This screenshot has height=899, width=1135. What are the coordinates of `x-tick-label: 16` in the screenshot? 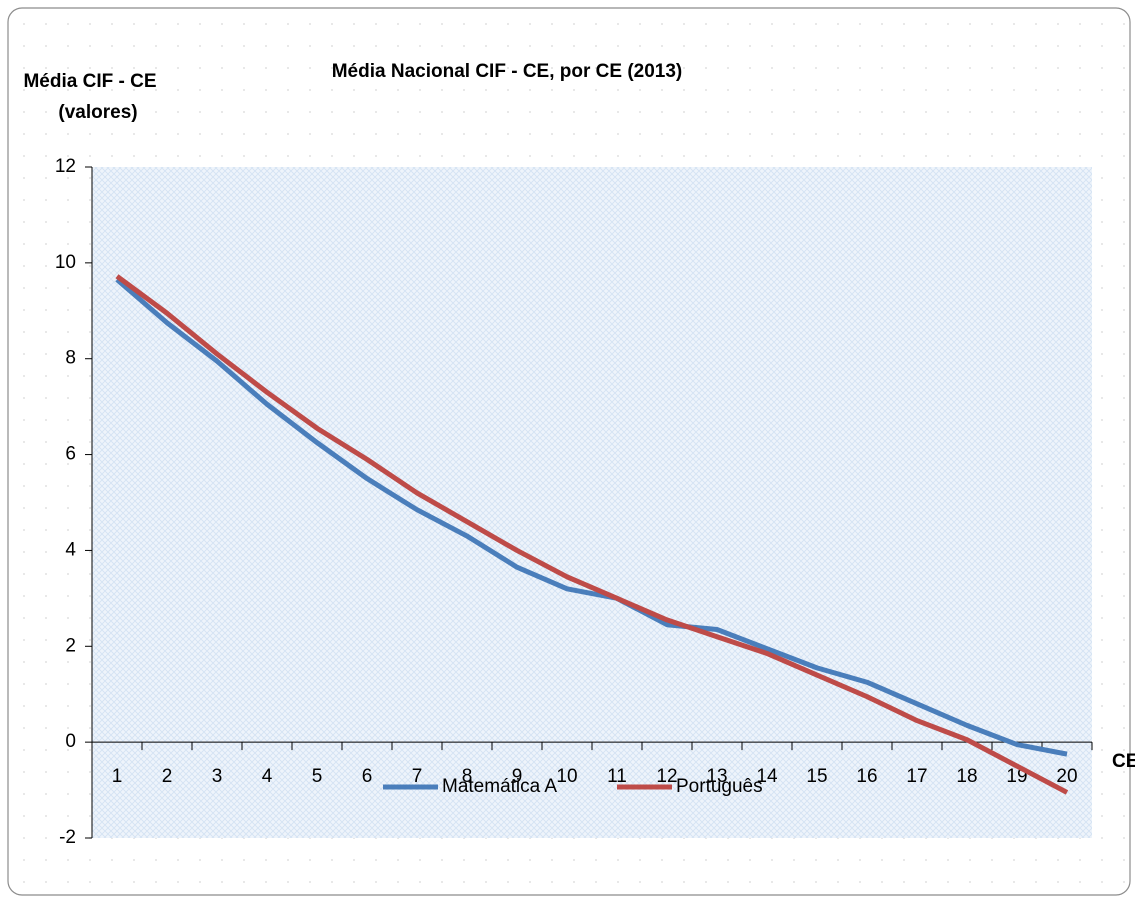 It's located at (866, 776).